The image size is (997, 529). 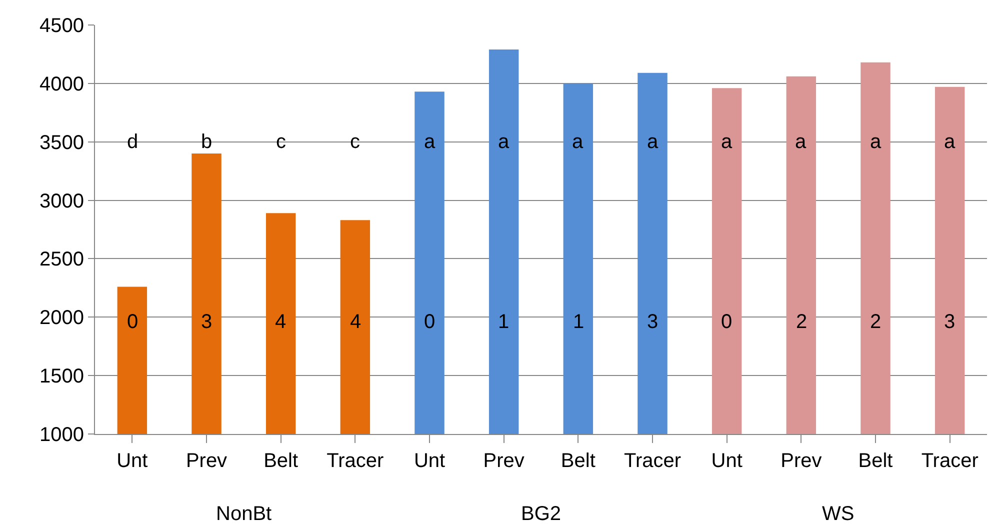 What do you see at coordinates (62, 435) in the screenshot?
I see `y-tick-label: 1000` at bounding box center [62, 435].